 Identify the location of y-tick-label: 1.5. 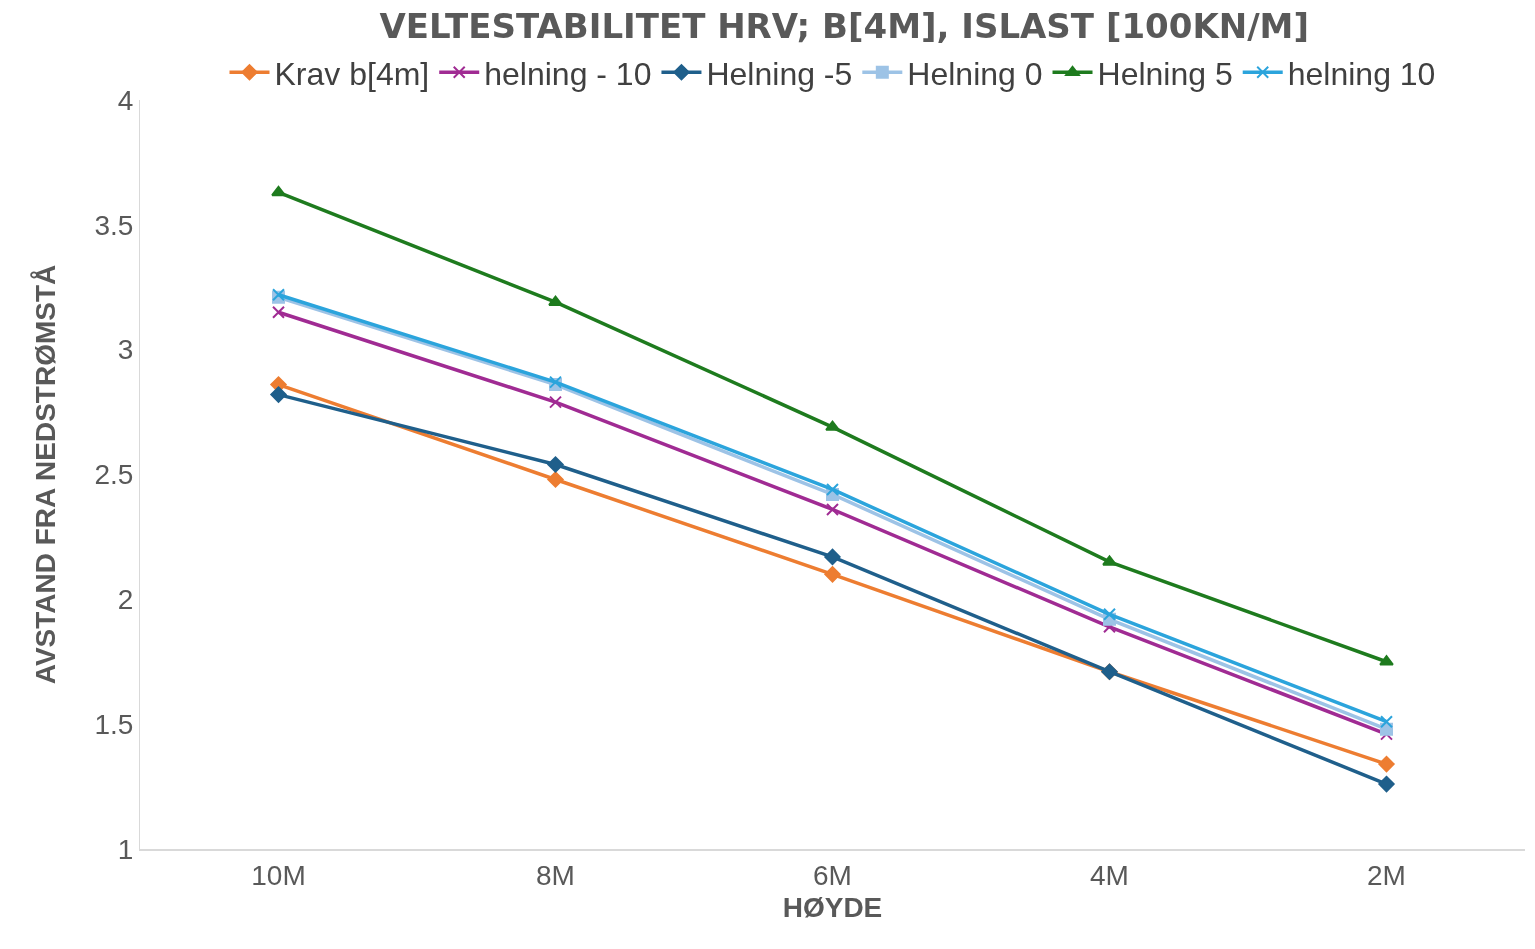
(114, 724).